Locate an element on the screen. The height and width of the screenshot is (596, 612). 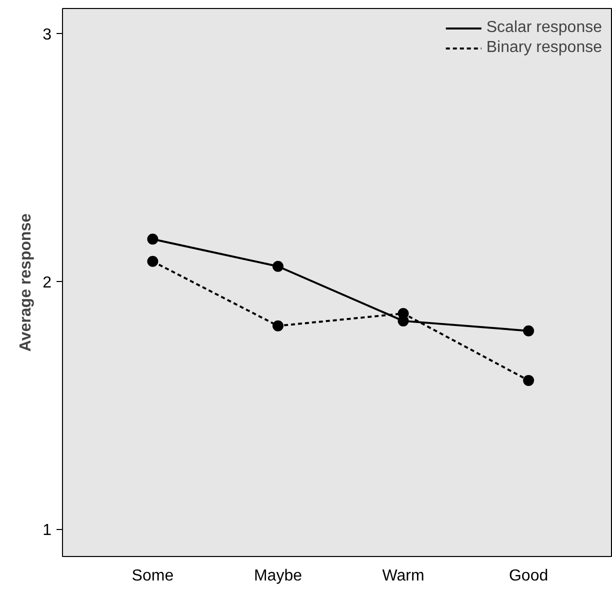
y-tick-label: 3 is located at coordinates (47, 35).